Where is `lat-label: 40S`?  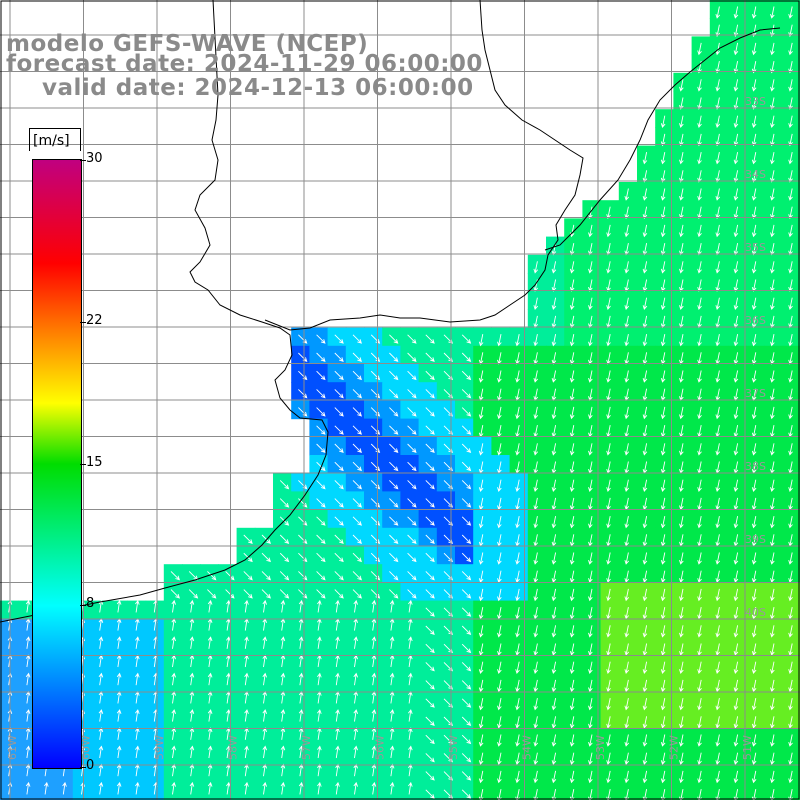
lat-label: 40S is located at coordinates (755, 612).